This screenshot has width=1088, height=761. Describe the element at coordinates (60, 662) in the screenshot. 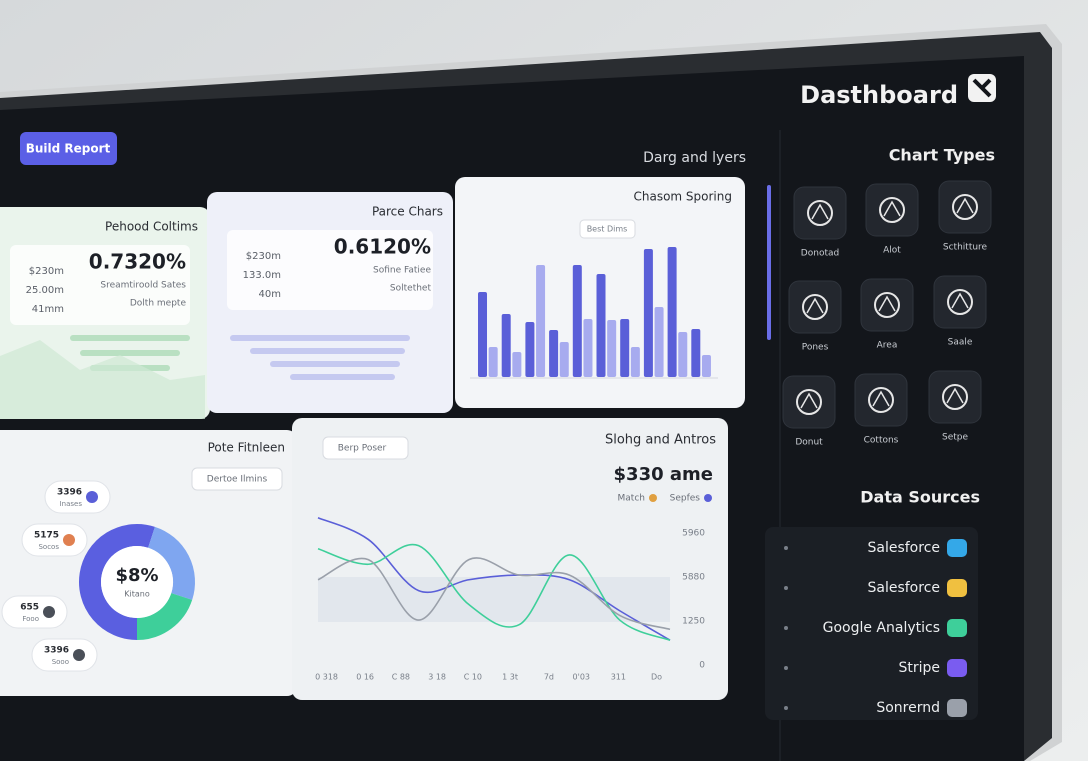

I see `callout-label: Sooo` at that location.